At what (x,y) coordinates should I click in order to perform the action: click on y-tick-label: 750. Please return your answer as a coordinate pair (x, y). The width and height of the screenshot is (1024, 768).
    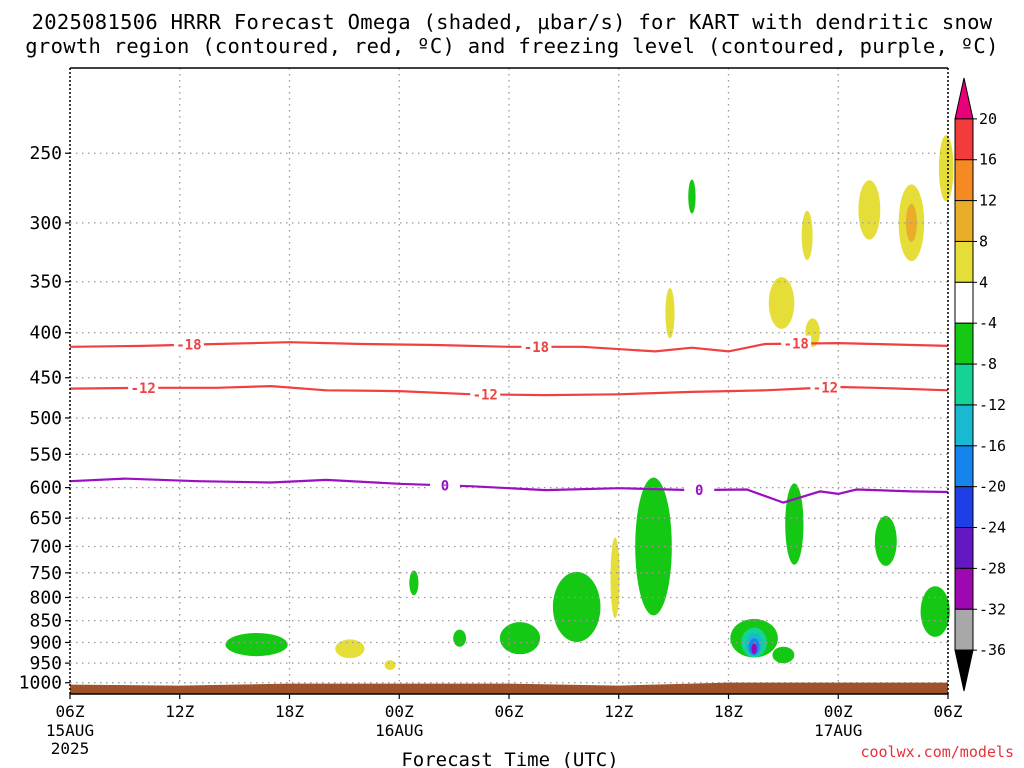
    Looking at the image, I should click on (45, 573).